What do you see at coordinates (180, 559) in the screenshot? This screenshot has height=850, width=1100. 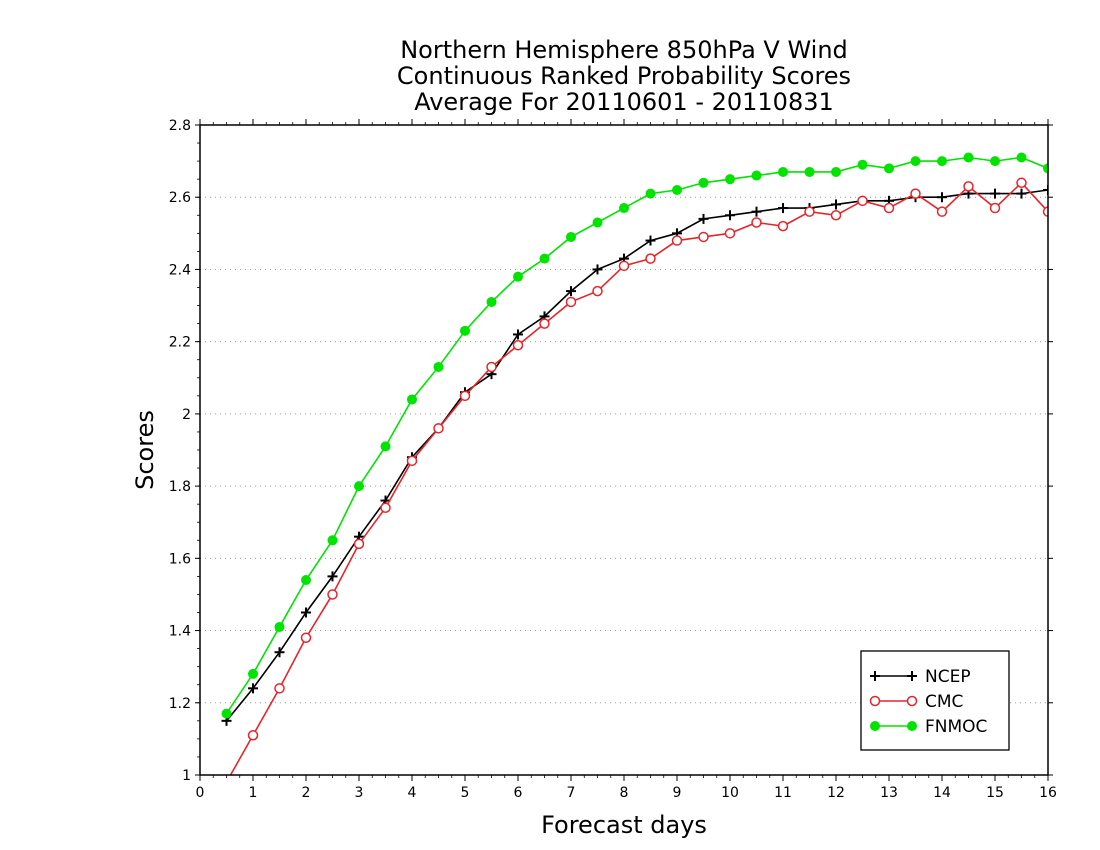 I see `y-tick-label: 1.6` at bounding box center [180, 559].